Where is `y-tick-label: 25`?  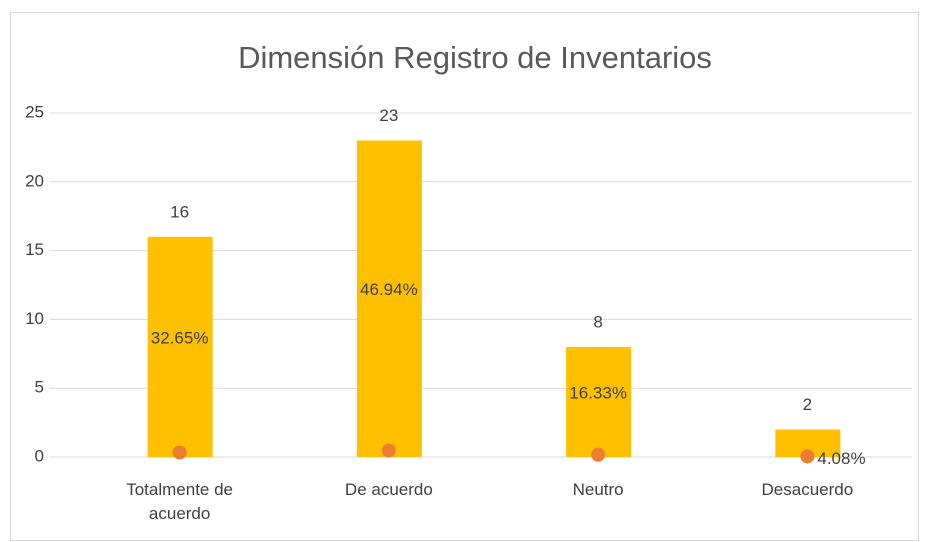
y-tick-label: 25 is located at coordinates (34, 111).